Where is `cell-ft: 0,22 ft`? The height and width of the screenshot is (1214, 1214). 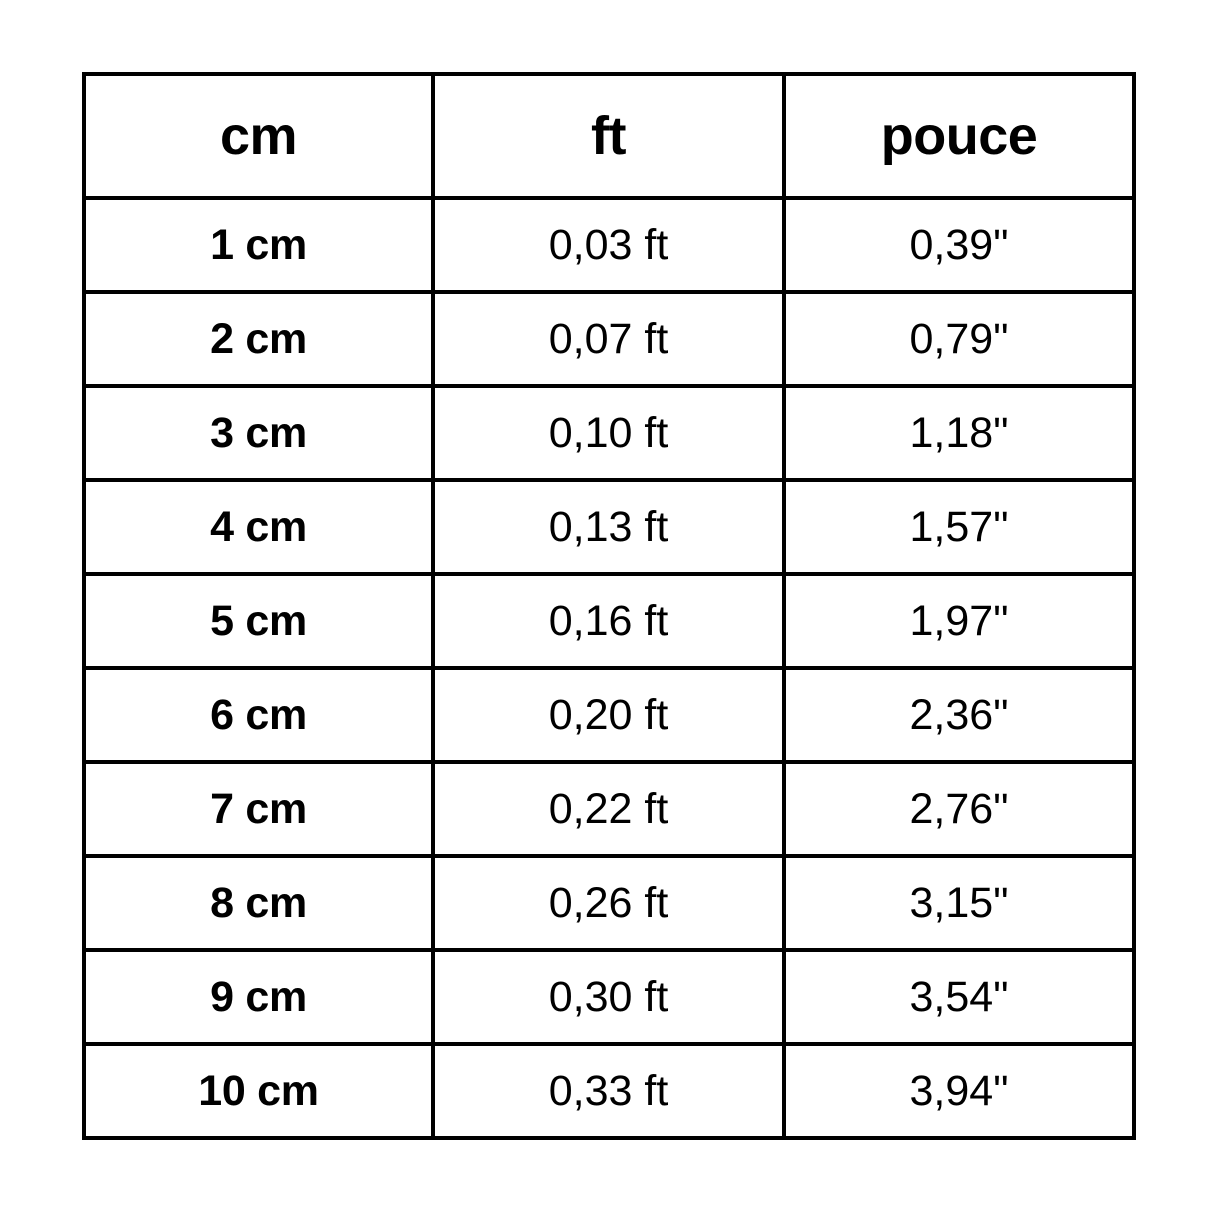
cell-ft: 0,22 ft is located at coordinates (608, 809).